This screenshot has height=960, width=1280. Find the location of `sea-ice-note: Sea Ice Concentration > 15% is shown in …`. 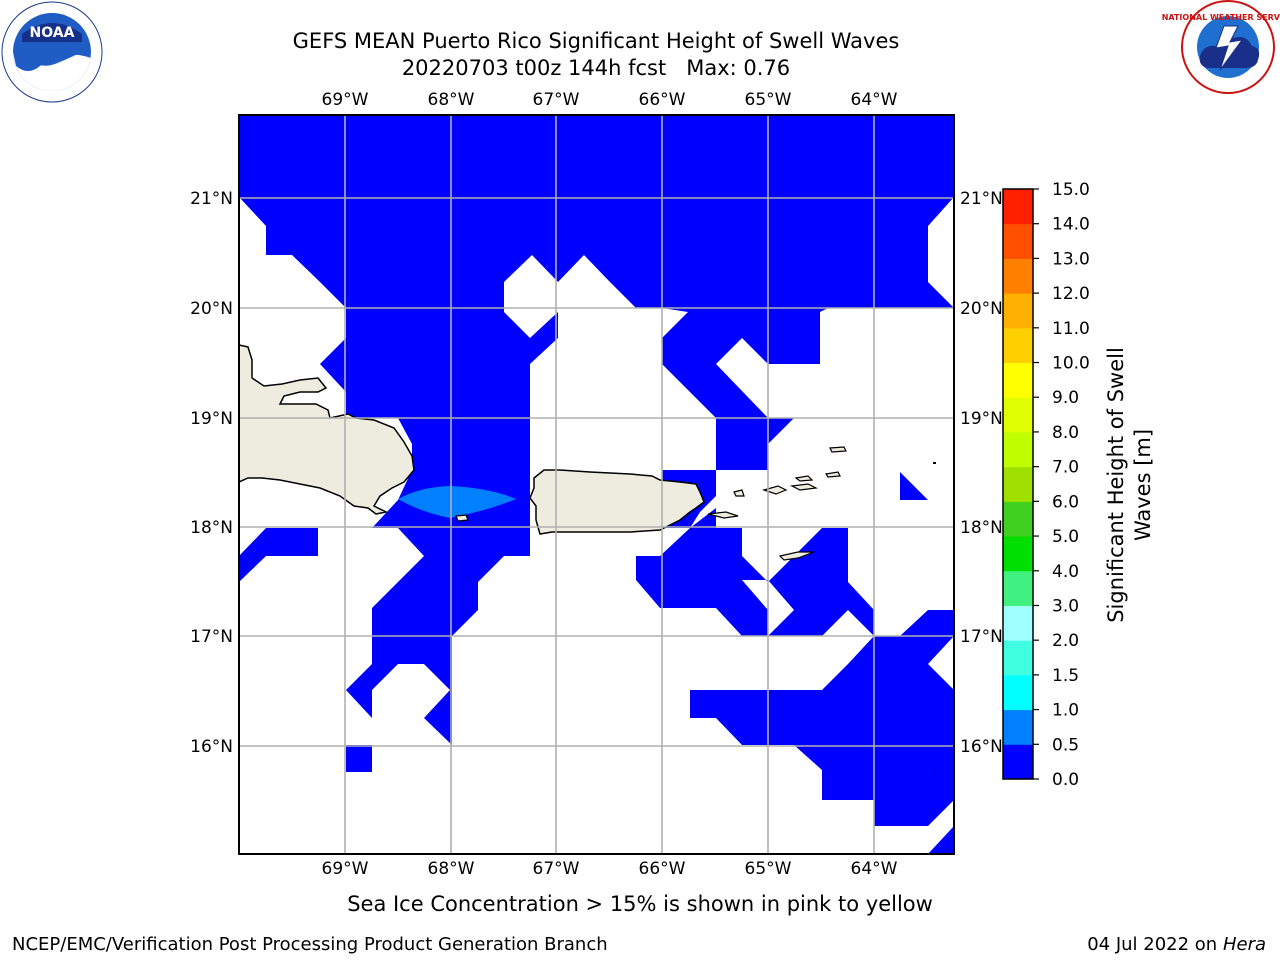

sea-ice-note: Sea Ice Concentration > 15% is shown in … is located at coordinates (640, 904).